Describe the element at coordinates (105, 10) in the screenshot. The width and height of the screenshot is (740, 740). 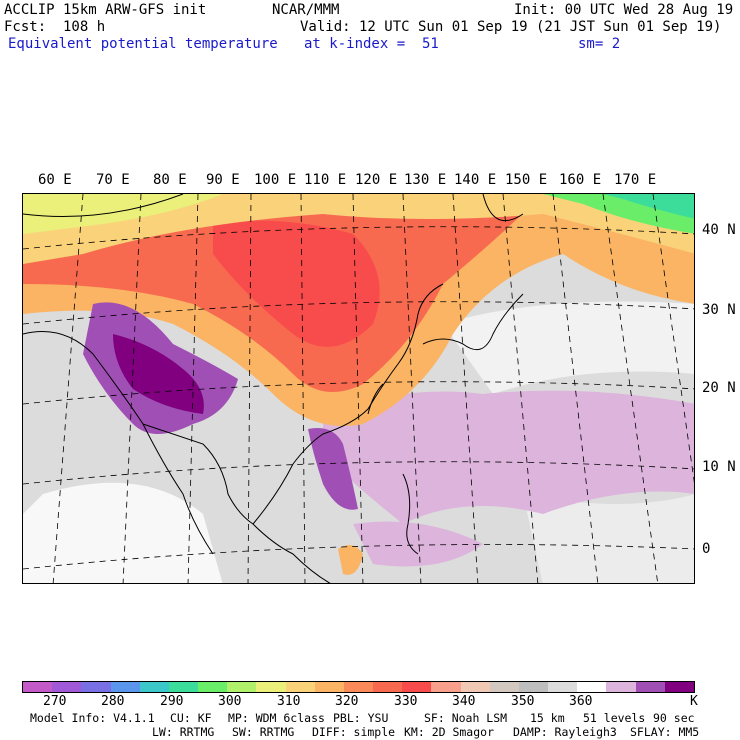
I see `model-title: ACCLIP 15km ARW-GFS init` at that location.